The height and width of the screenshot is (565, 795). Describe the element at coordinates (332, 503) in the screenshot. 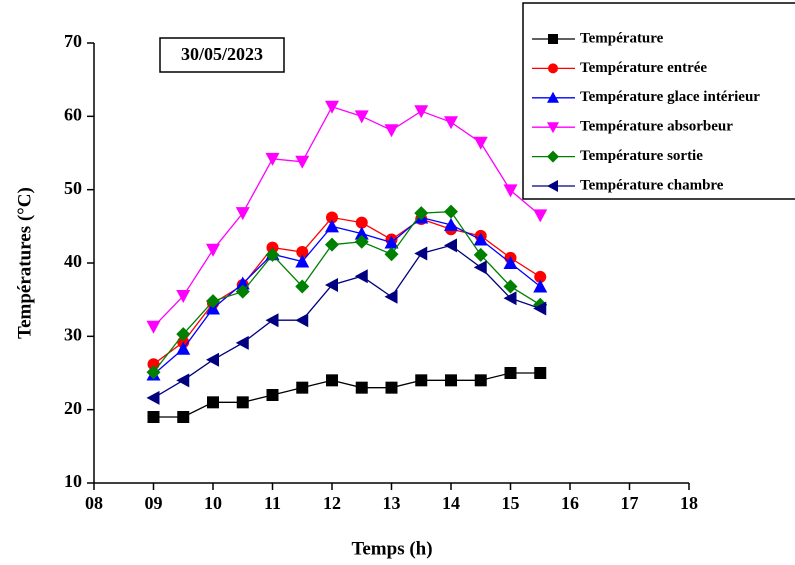

I see `x-tick-label: 12` at that location.